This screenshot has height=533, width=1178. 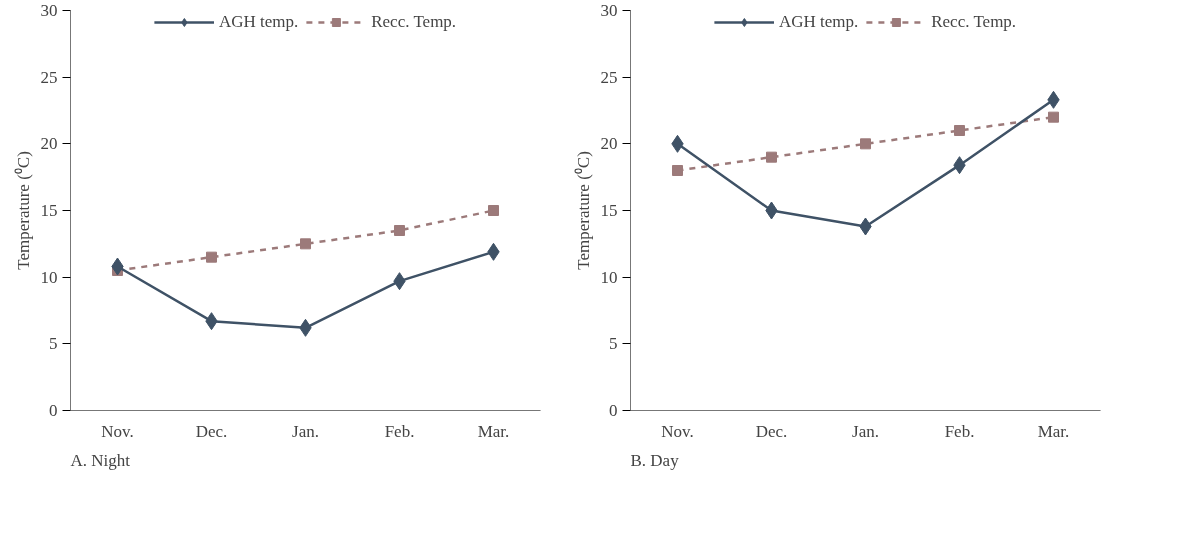 I want to click on text: B. Day, so click(x=655, y=460).